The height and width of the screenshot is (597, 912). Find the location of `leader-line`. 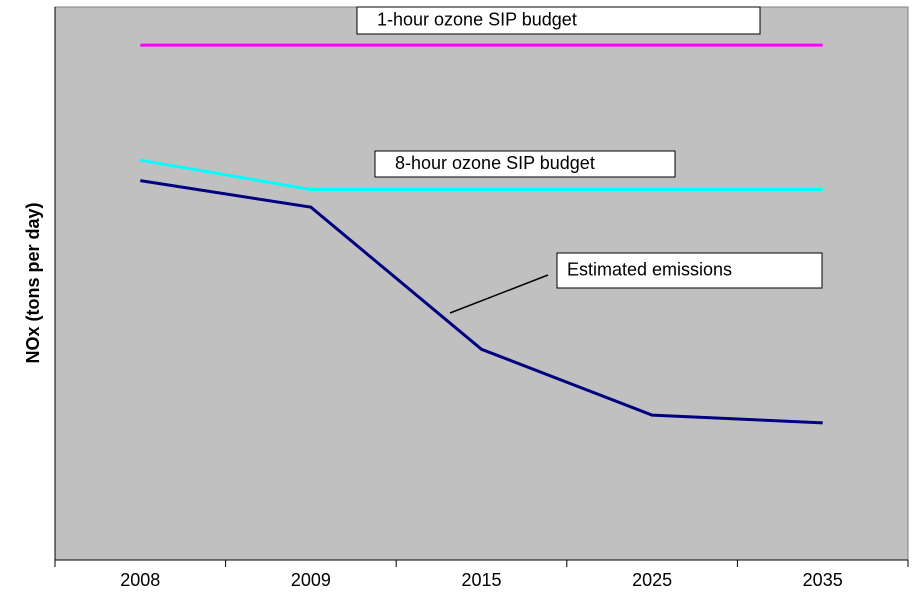

leader-line is located at coordinates (499, 294).